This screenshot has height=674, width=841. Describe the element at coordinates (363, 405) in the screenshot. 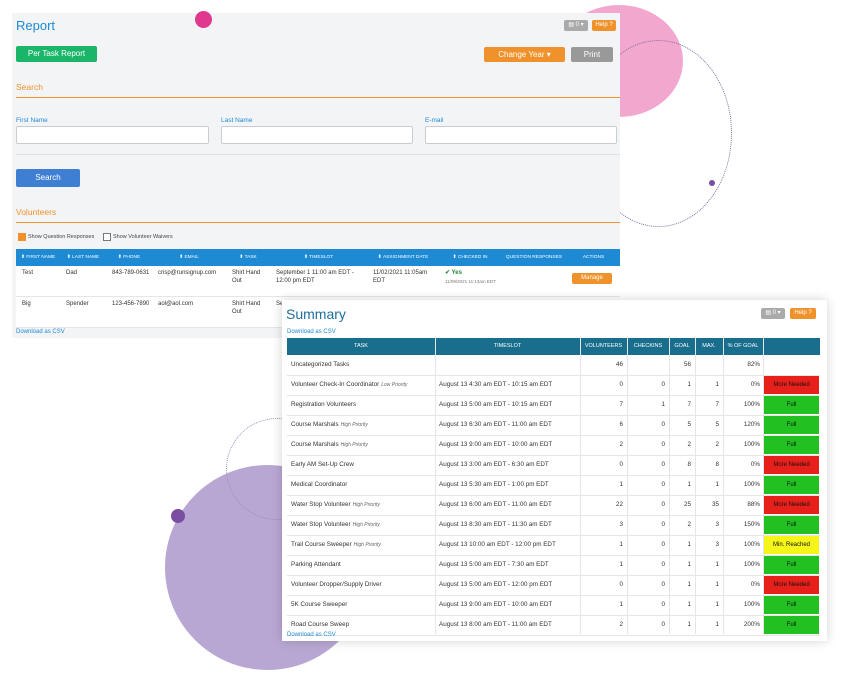

I see `cell-task: Registration Volunteers` at that location.